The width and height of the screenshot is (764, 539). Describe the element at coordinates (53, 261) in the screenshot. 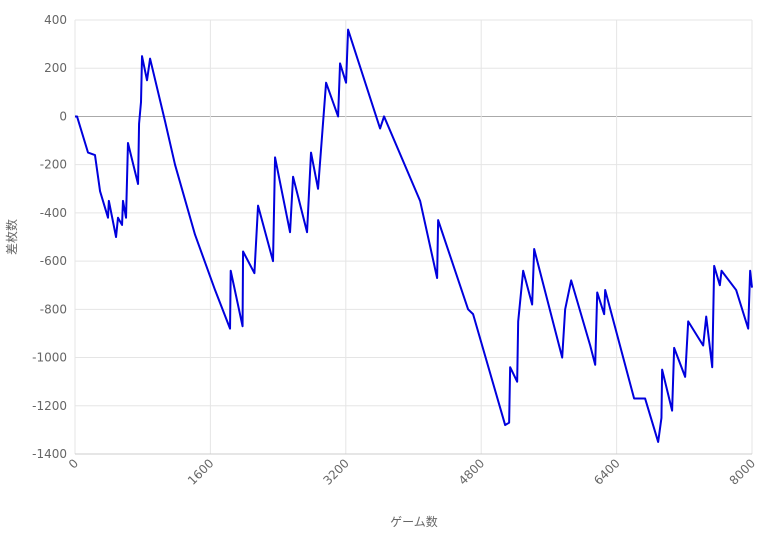

I see `y-tick-label: -600` at that location.